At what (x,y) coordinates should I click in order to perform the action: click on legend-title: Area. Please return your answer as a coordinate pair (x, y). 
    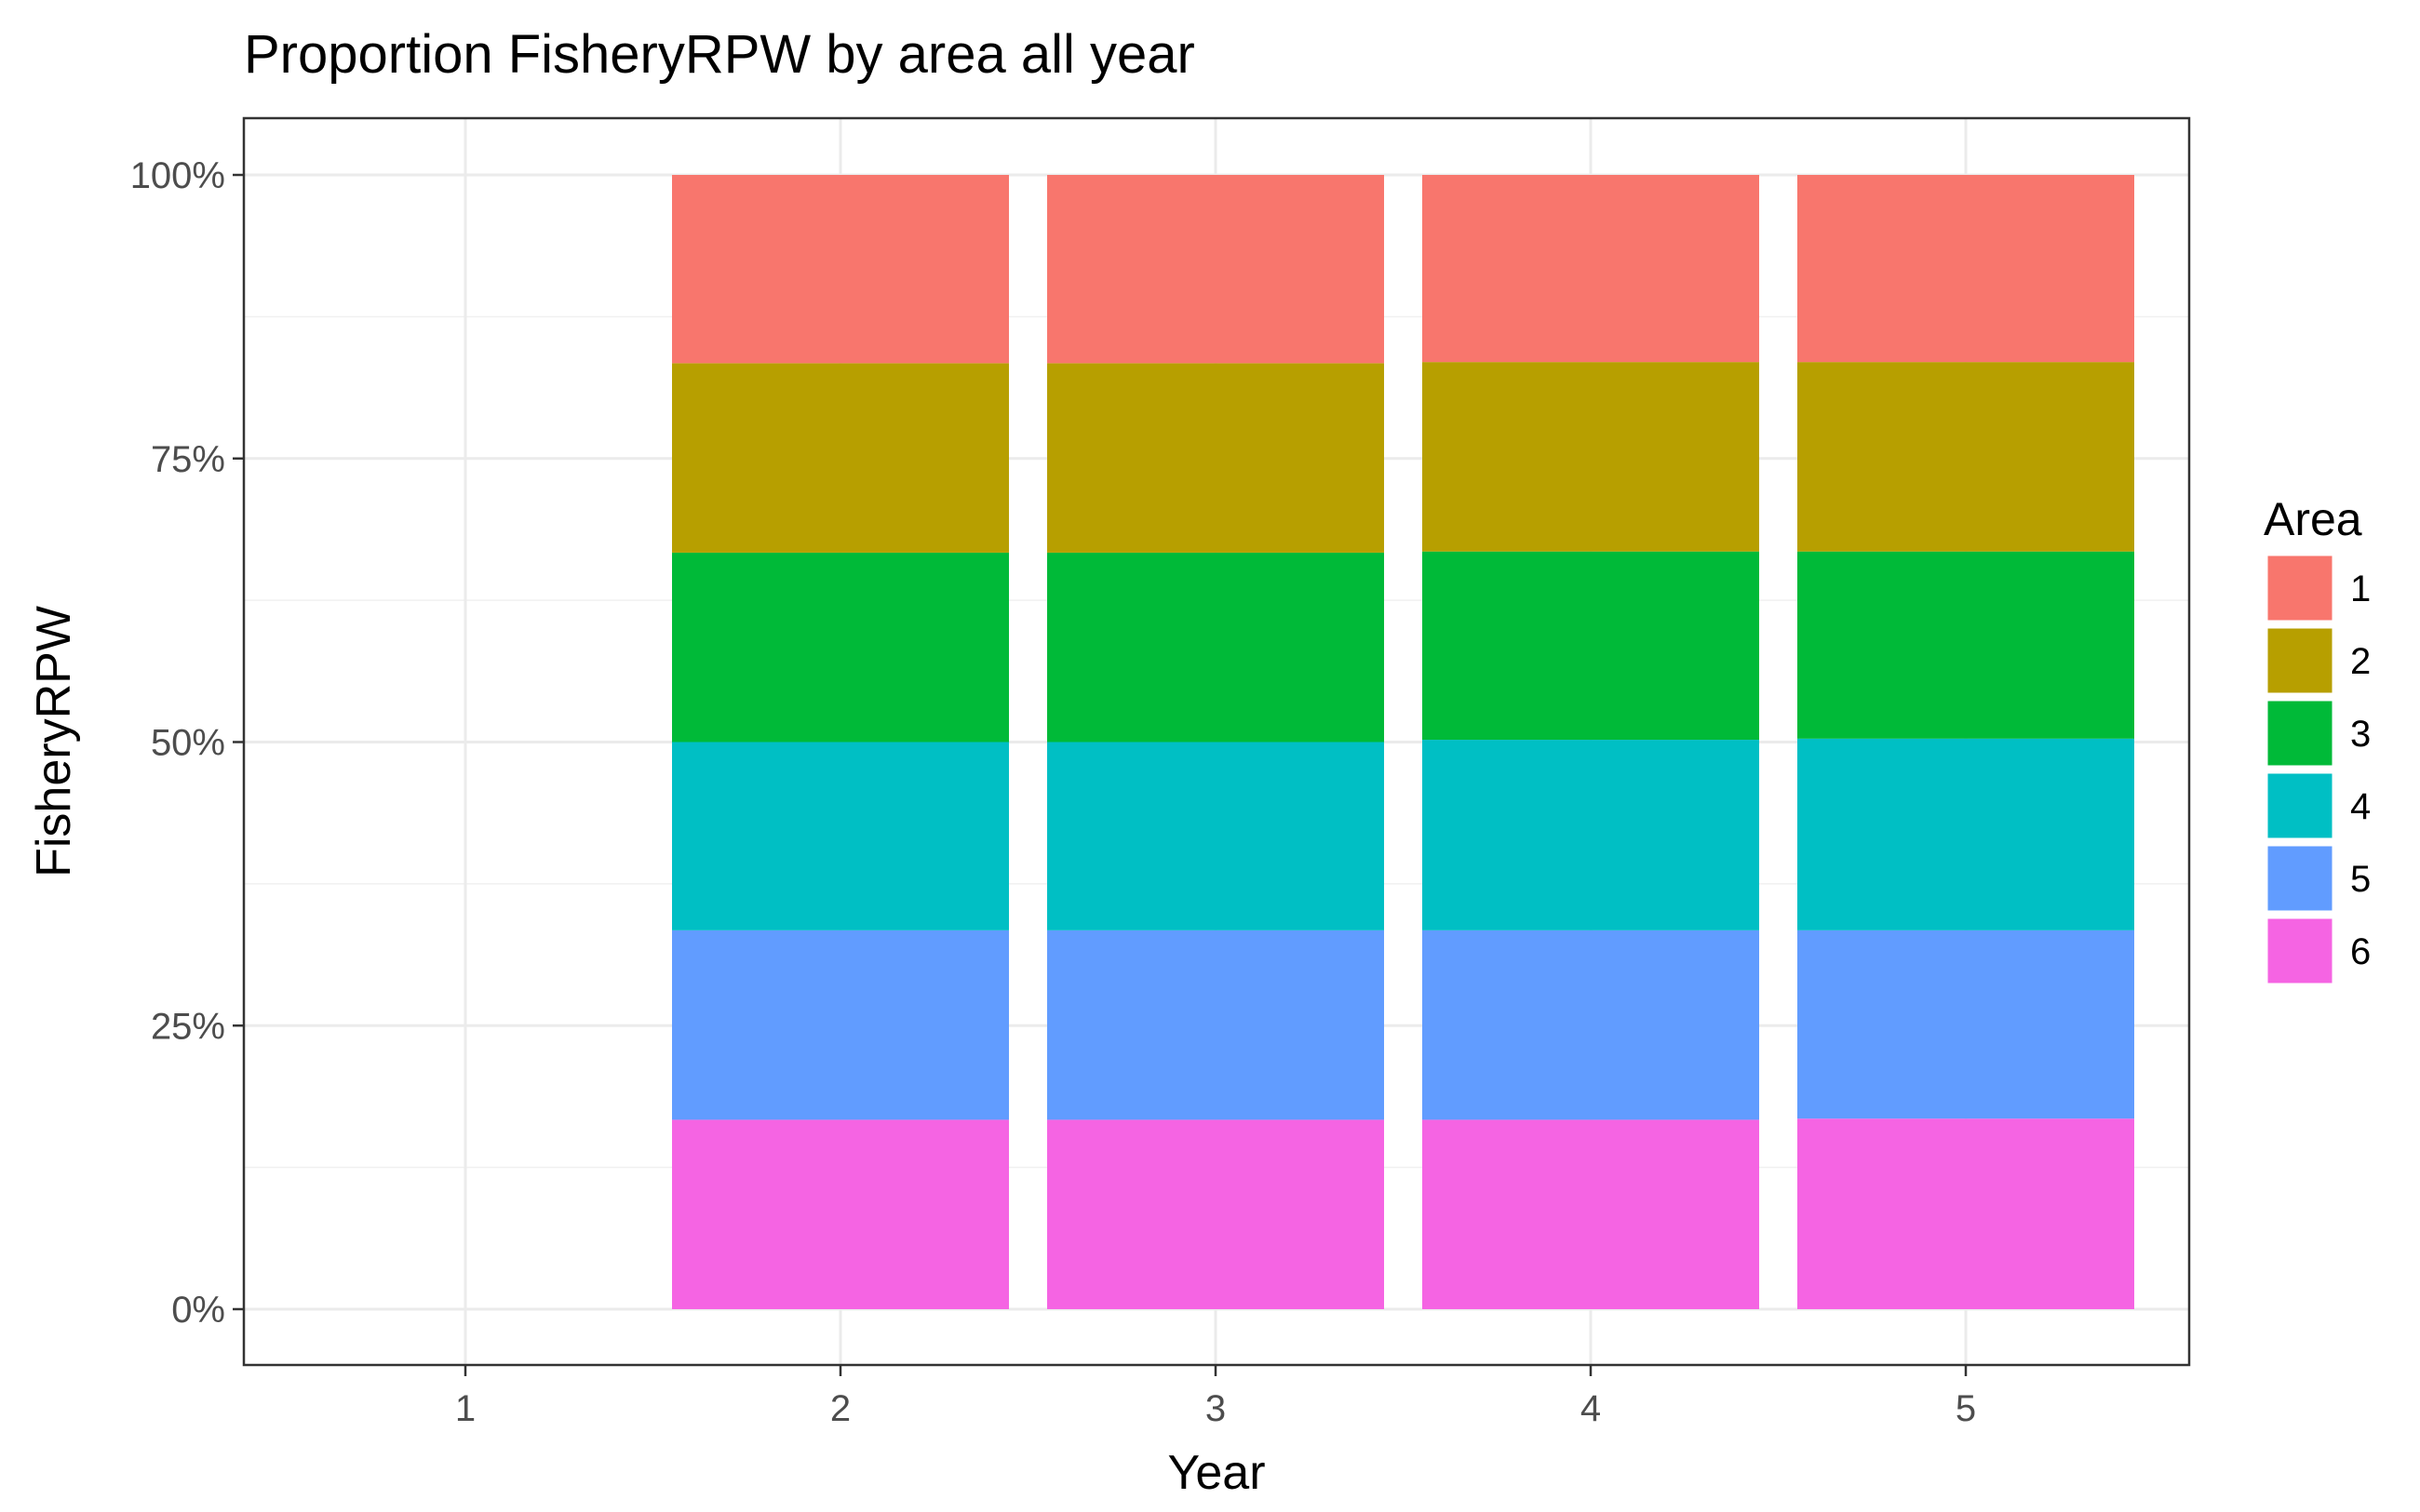
    Looking at the image, I should click on (2313, 519).